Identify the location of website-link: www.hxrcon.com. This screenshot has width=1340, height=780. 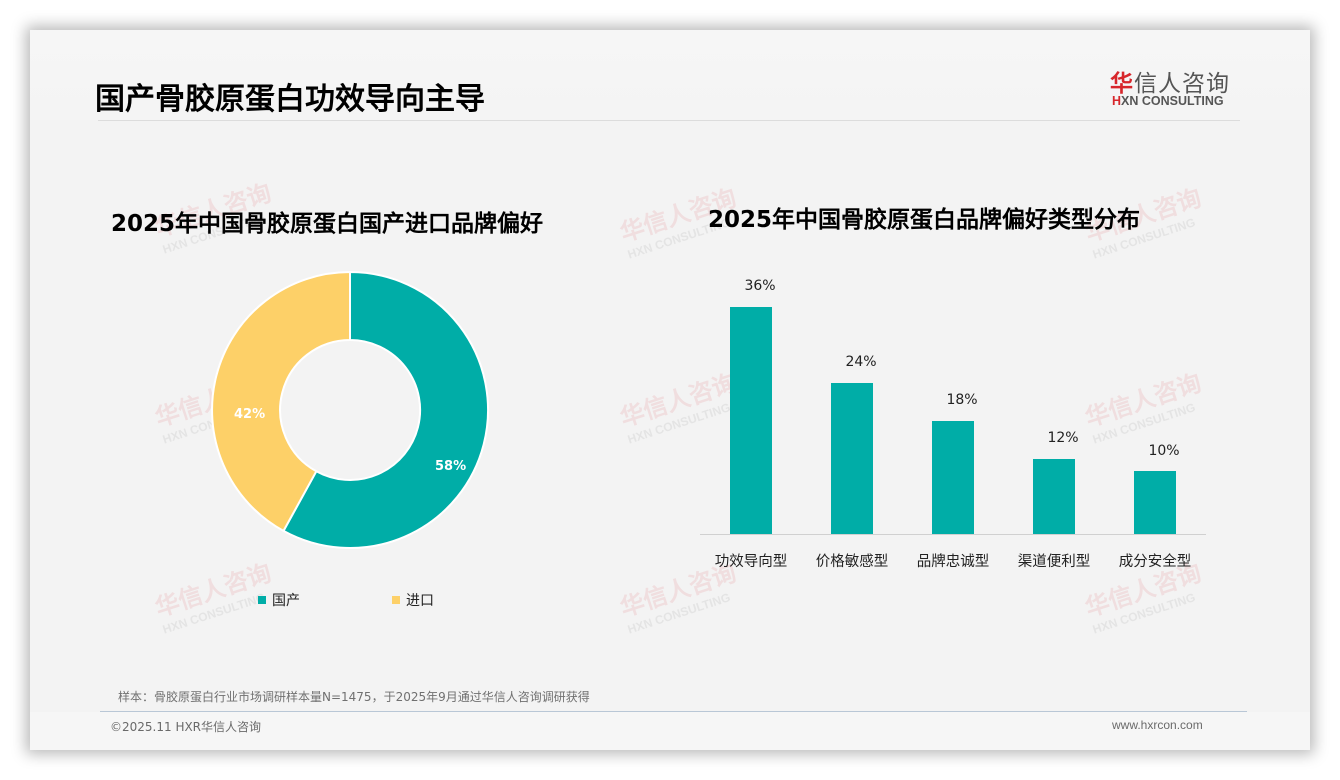
(1157, 725).